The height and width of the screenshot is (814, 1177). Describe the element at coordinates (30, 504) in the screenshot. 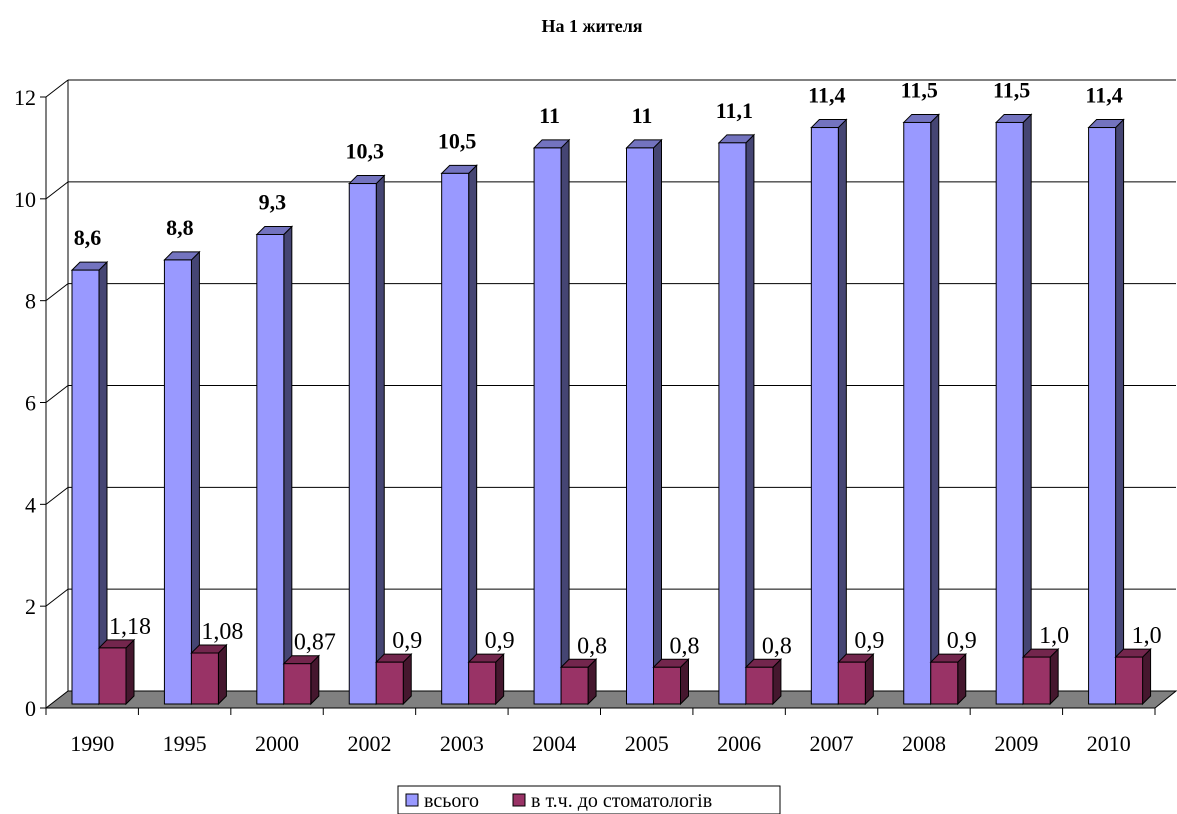

I see `y-tick-label: 4` at that location.